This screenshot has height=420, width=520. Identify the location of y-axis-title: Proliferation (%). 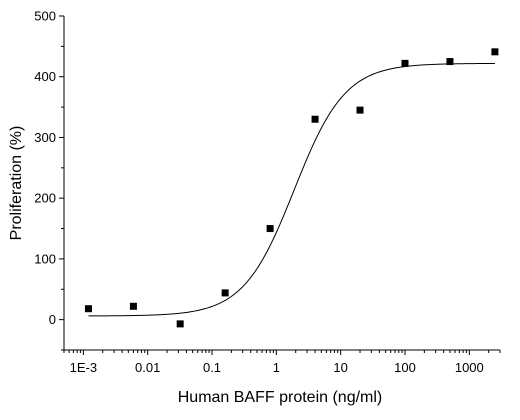
(16, 183).